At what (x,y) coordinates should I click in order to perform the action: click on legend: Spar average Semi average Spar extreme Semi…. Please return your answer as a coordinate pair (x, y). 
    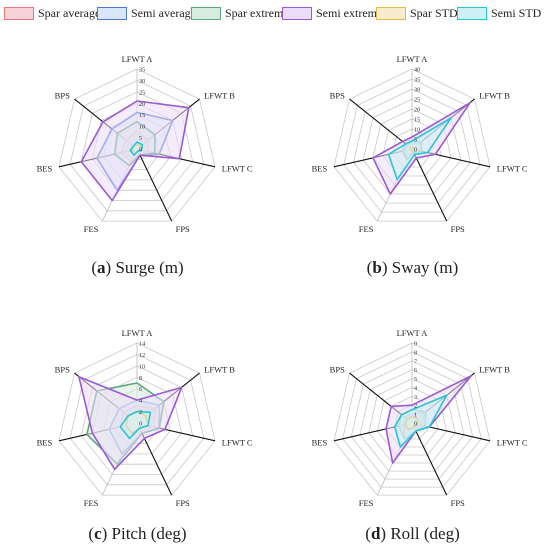
    Looking at the image, I should click on (275, 13).